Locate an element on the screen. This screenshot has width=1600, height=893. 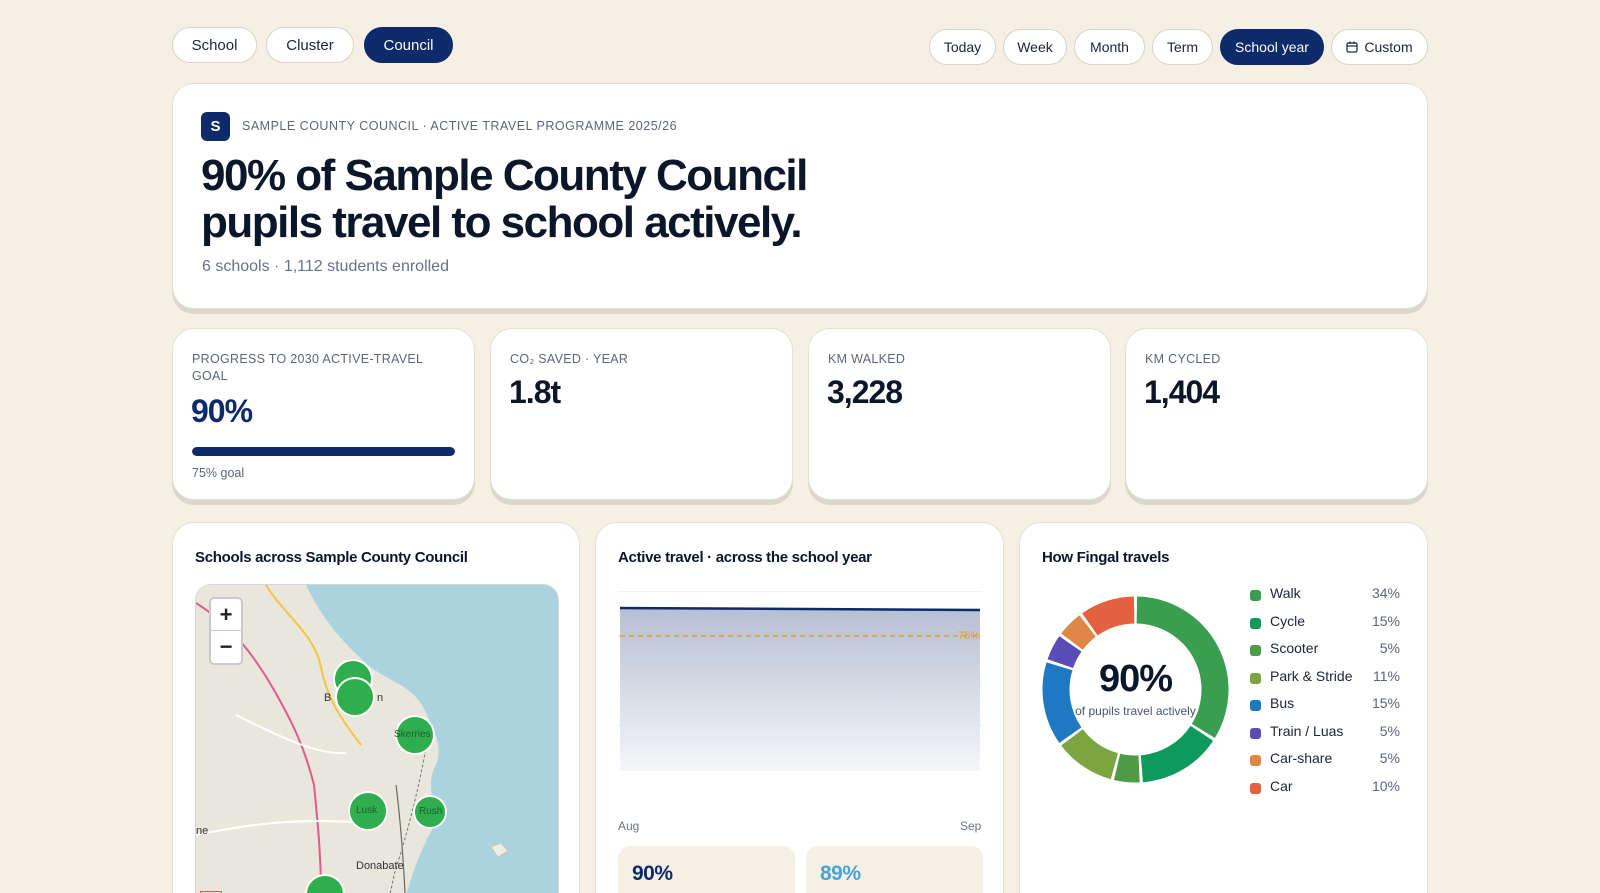
travel-mode-donut is located at coordinates (1135, 689).